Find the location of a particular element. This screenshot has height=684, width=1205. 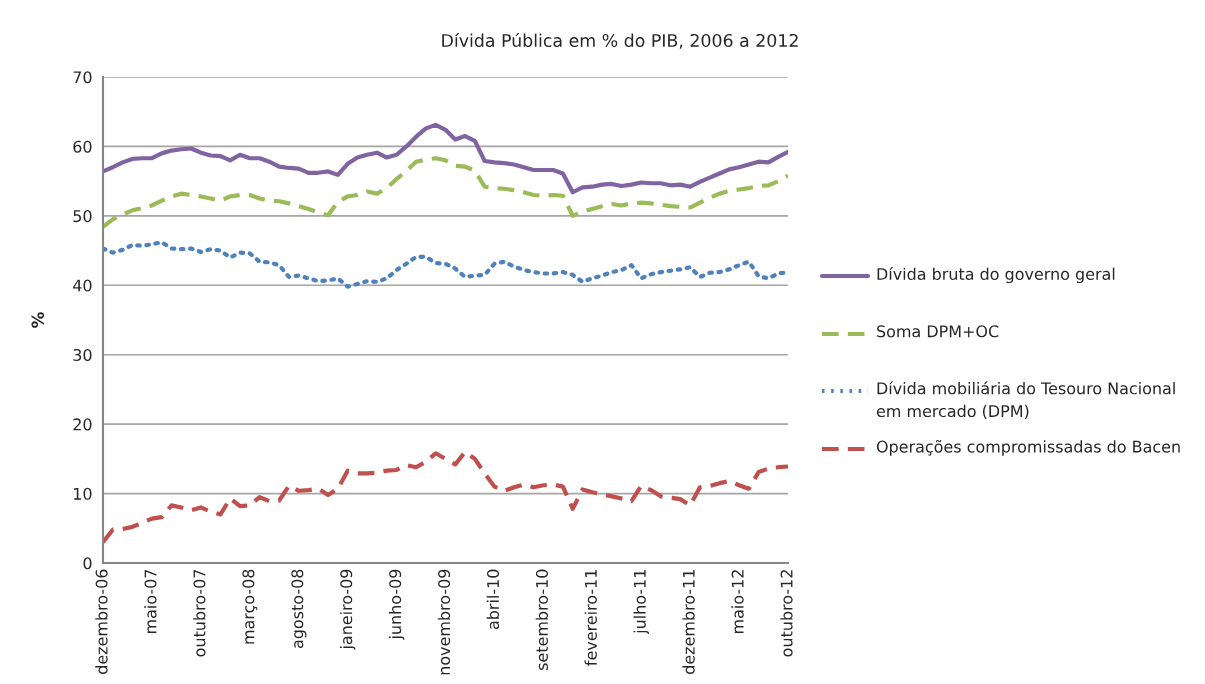

x-tick-label: abril-10 is located at coordinates (493, 599).